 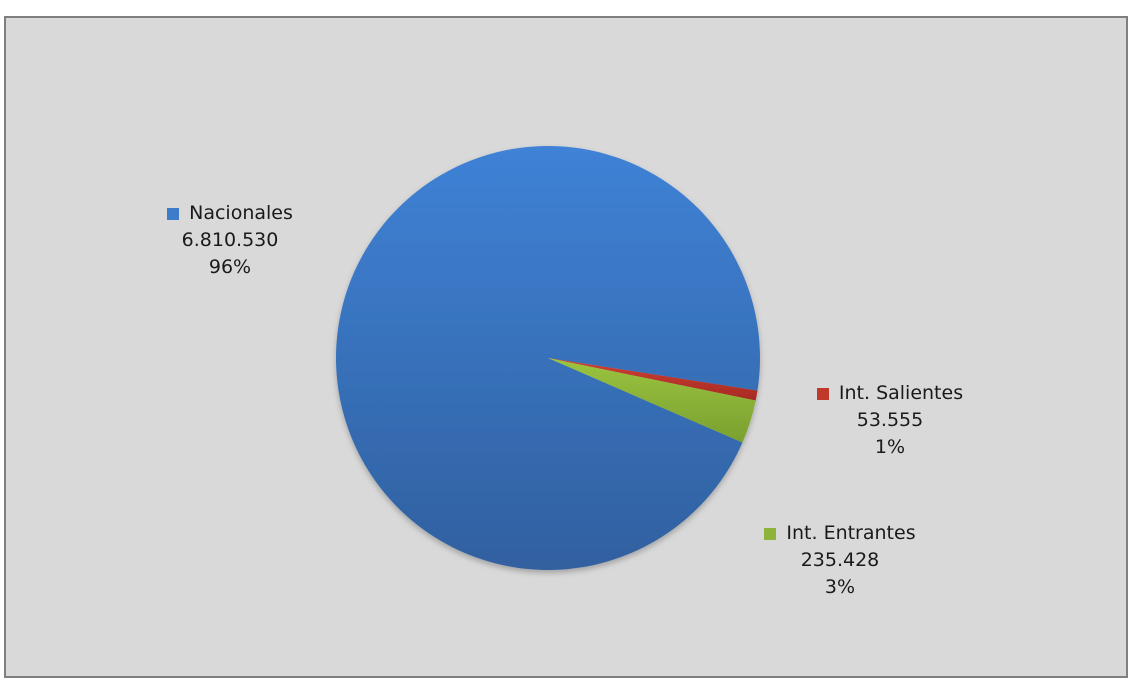 What do you see at coordinates (851, 533) in the screenshot?
I see `slice-name-int-entrantes: Int. Entrantes` at bounding box center [851, 533].